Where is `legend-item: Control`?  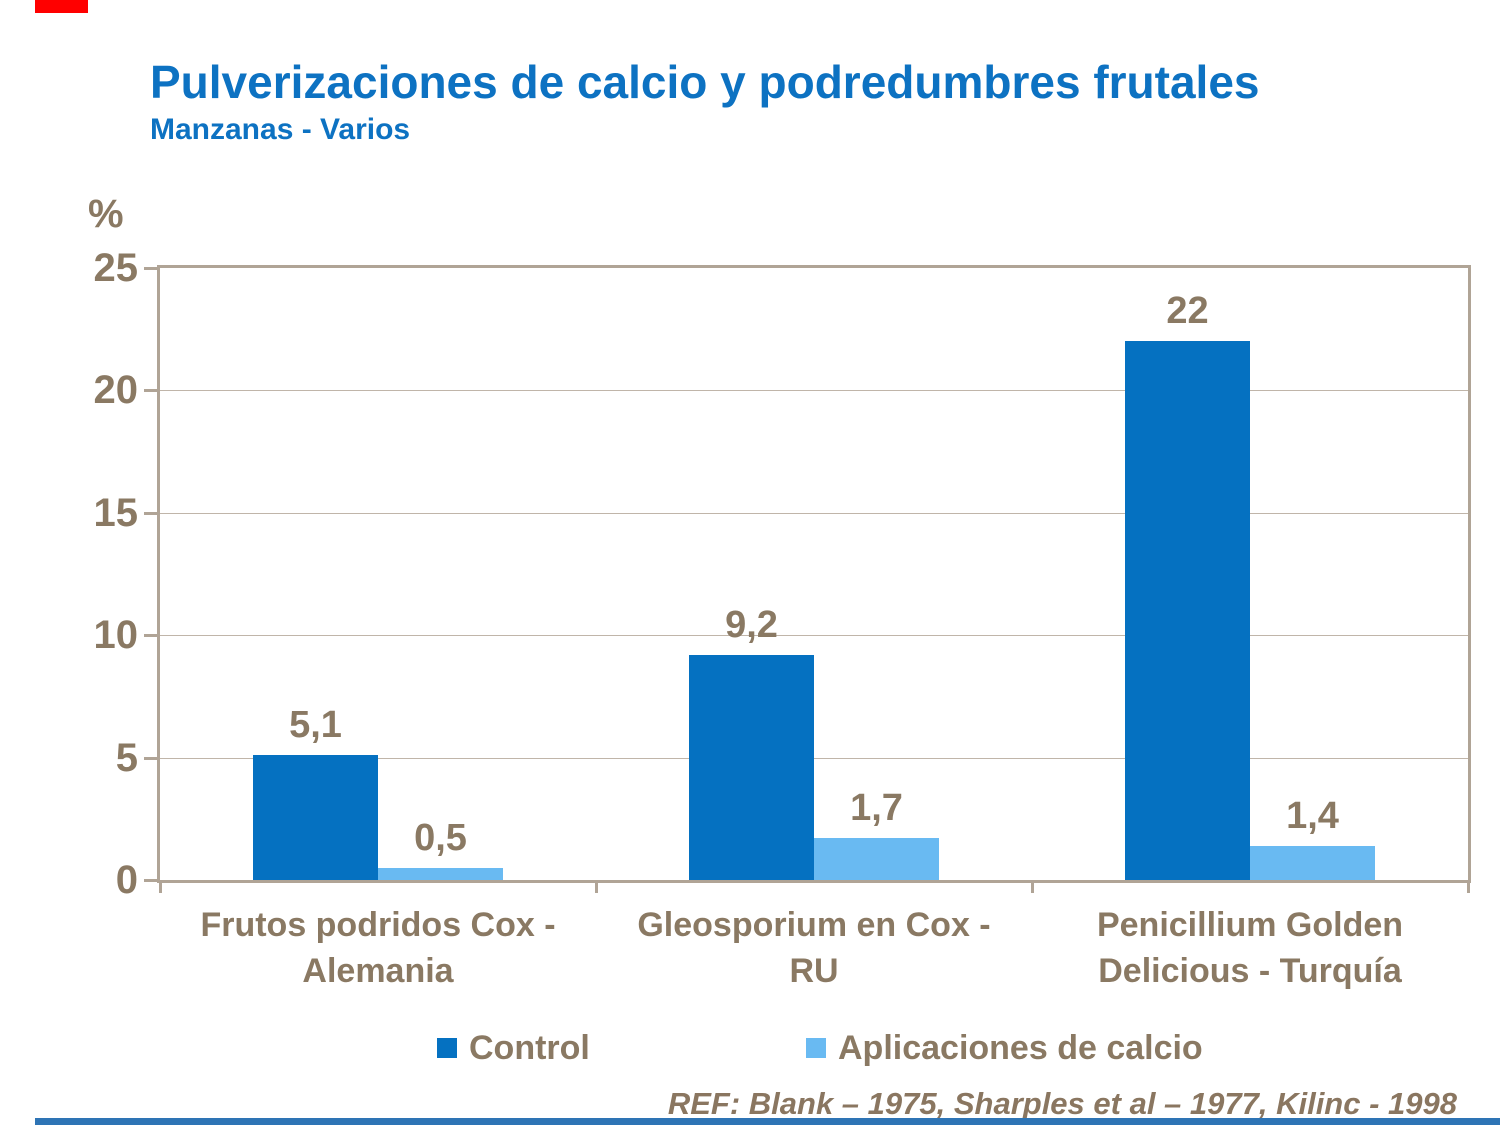
legend-item: Control is located at coordinates (513, 1048).